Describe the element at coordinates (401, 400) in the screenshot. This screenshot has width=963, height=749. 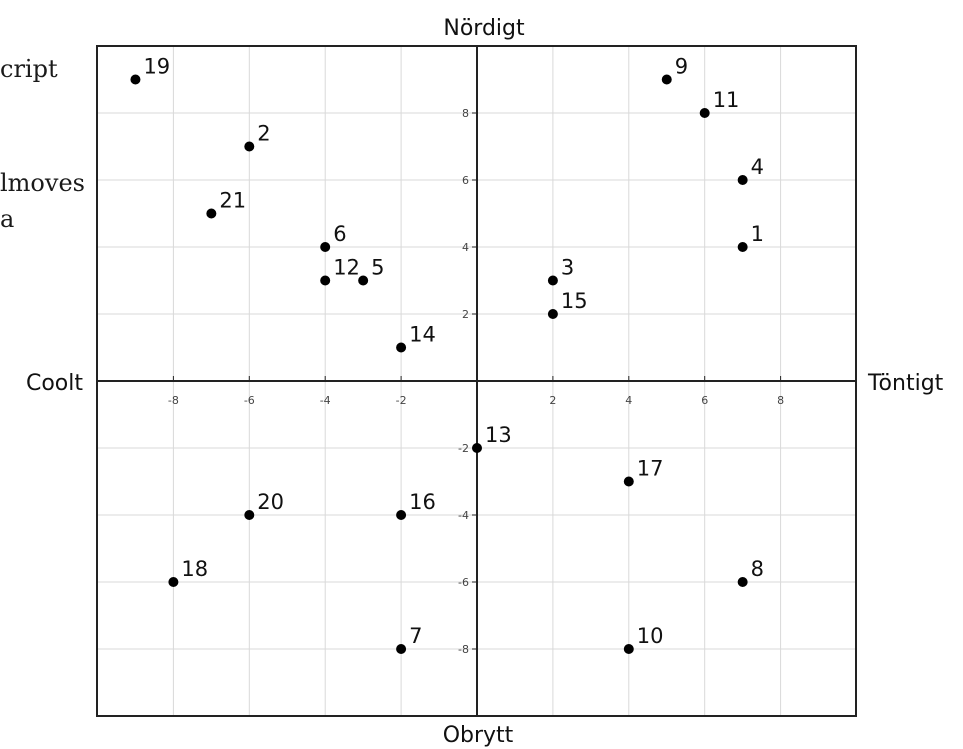
I see `x-tick-label: -2` at that location.